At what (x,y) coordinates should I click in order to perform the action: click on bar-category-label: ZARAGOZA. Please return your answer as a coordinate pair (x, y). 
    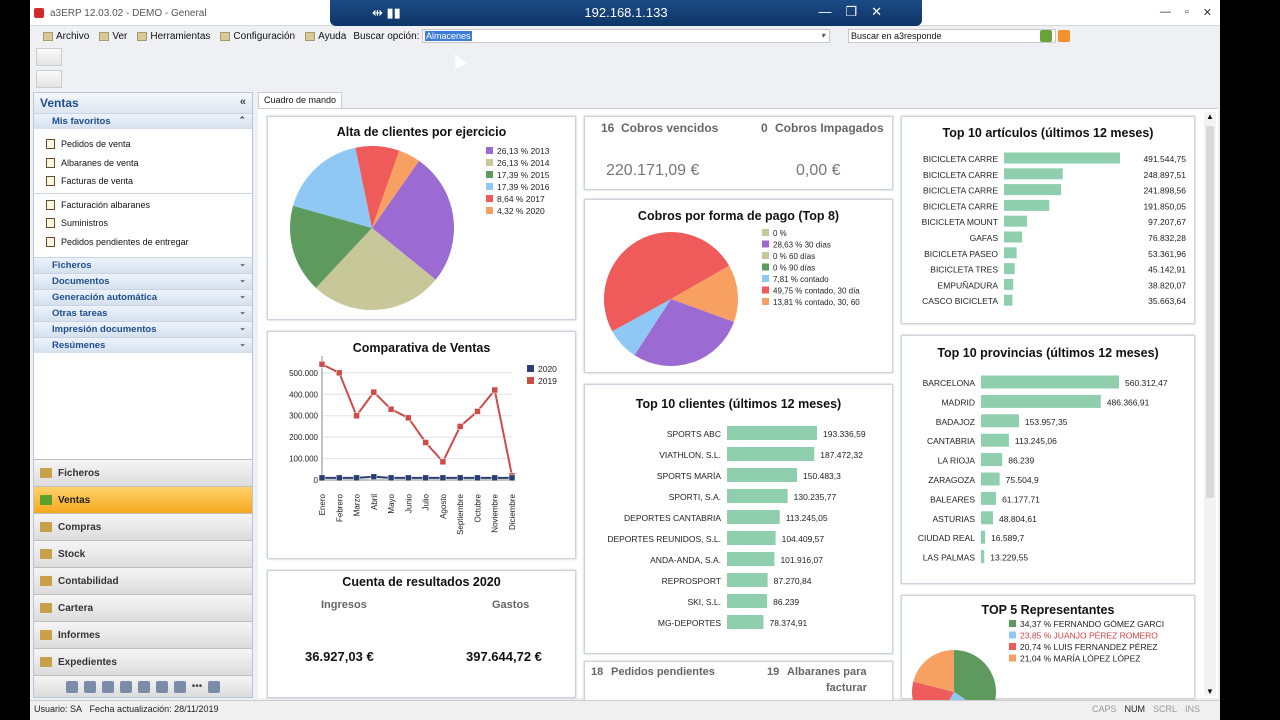
    Looking at the image, I should click on (951, 480).